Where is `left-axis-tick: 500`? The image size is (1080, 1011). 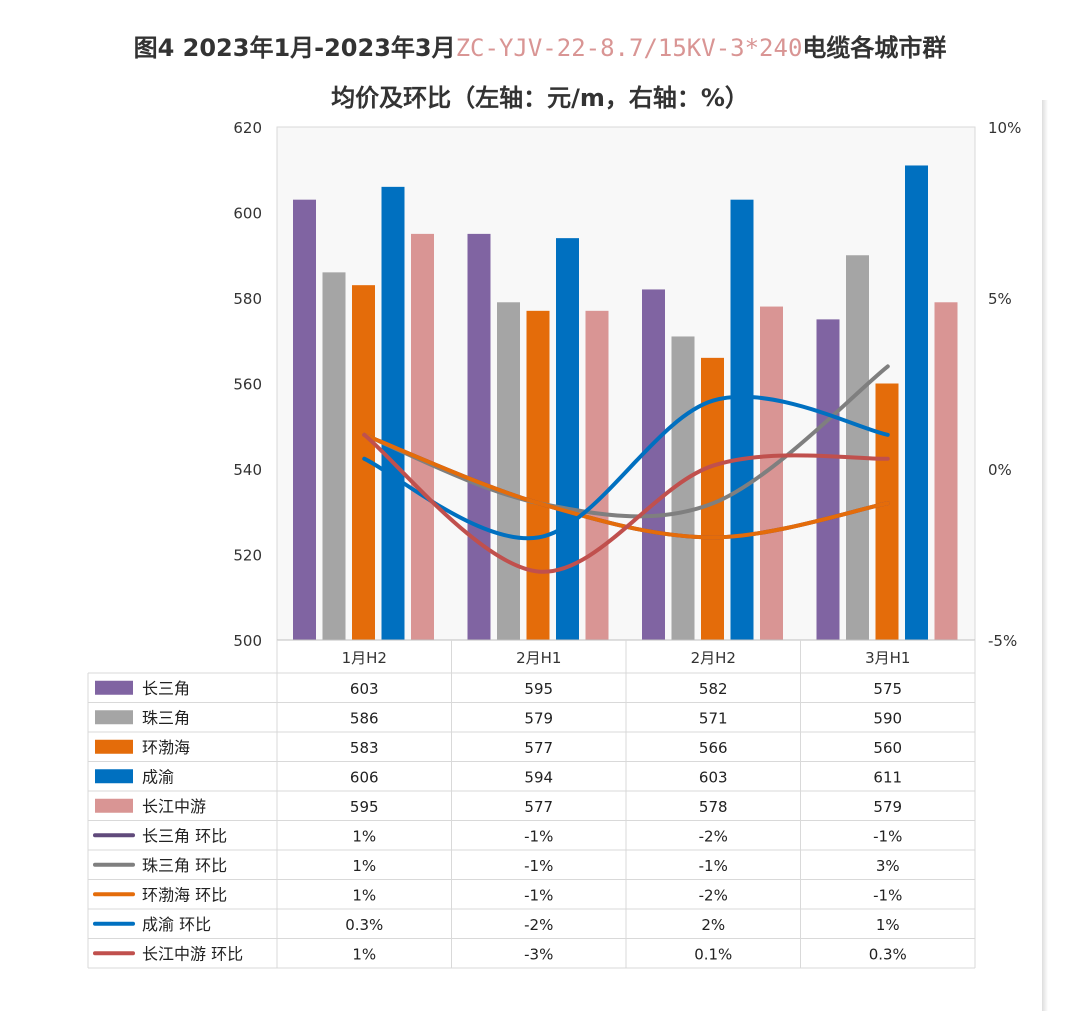
left-axis-tick: 500 is located at coordinates (247, 641).